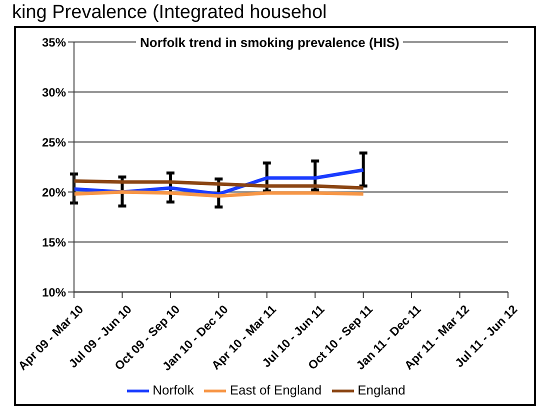 This screenshot has height=415, width=544. What do you see at coordinates (54, 142) in the screenshot?
I see `y-tick-label: 25%` at bounding box center [54, 142].